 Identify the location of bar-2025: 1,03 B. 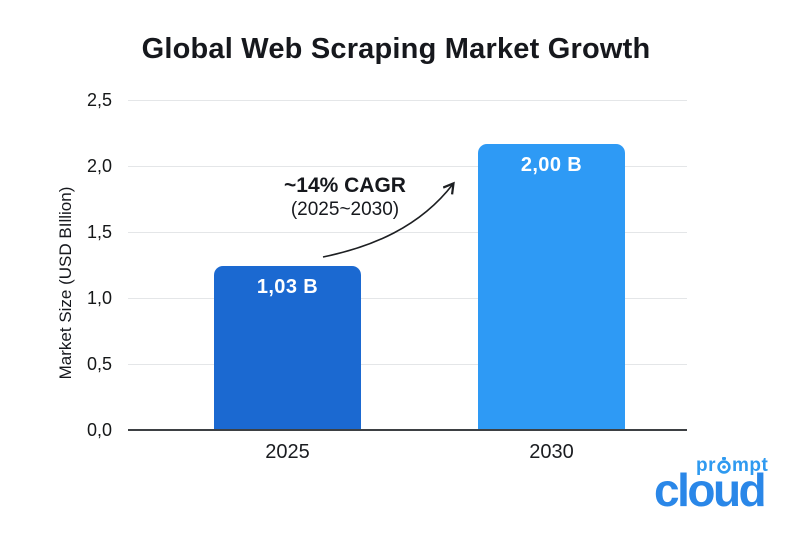
(287, 348).